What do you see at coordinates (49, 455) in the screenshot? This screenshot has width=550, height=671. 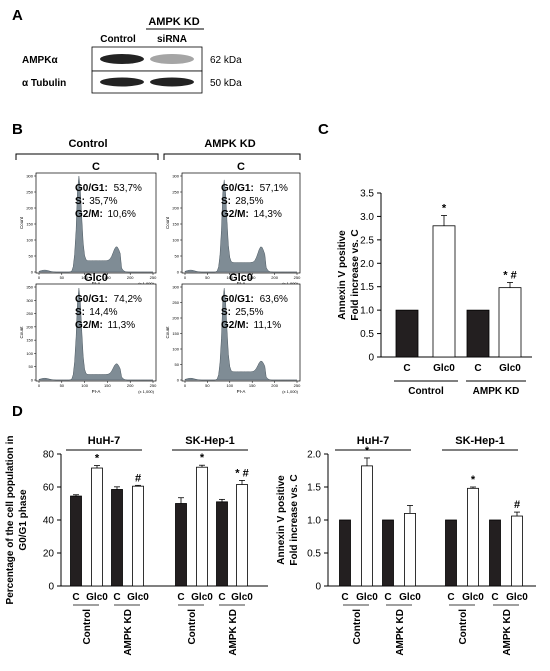 I see `y-tick-label: 80` at bounding box center [49, 455].